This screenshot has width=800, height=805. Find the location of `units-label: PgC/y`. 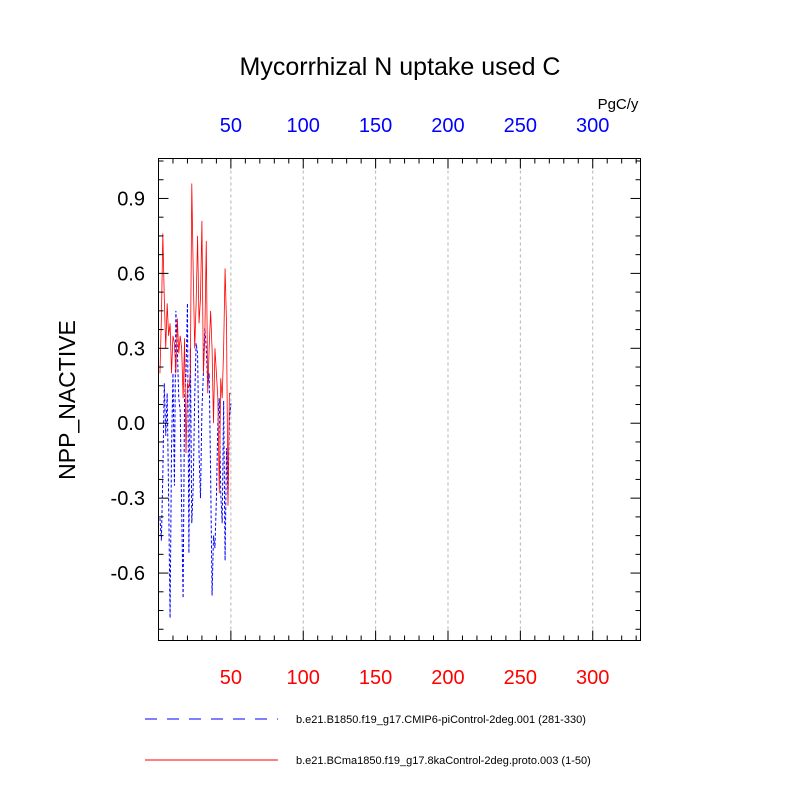

units-label: PgC/y is located at coordinates (618, 104).